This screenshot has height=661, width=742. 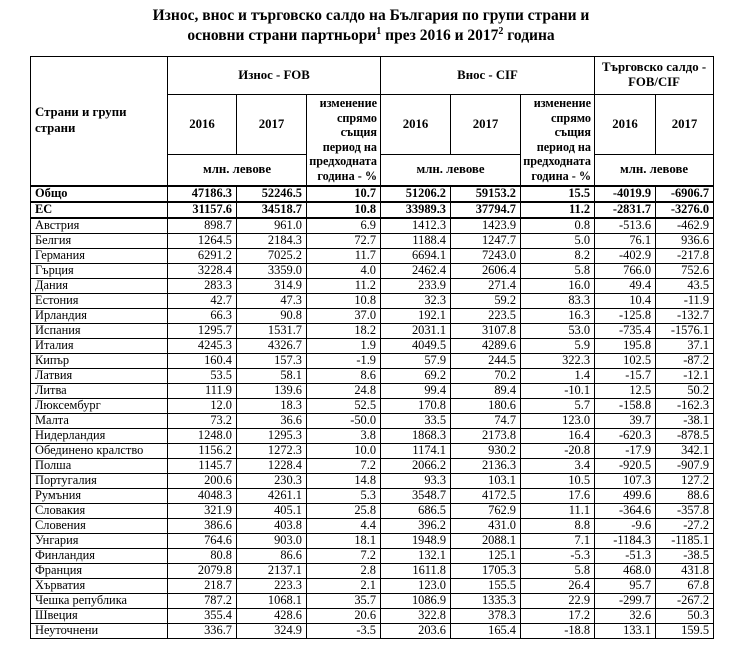 What do you see at coordinates (558, 285) in the screenshot?
I see `import-change-cell: 16.0` at bounding box center [558, 285].